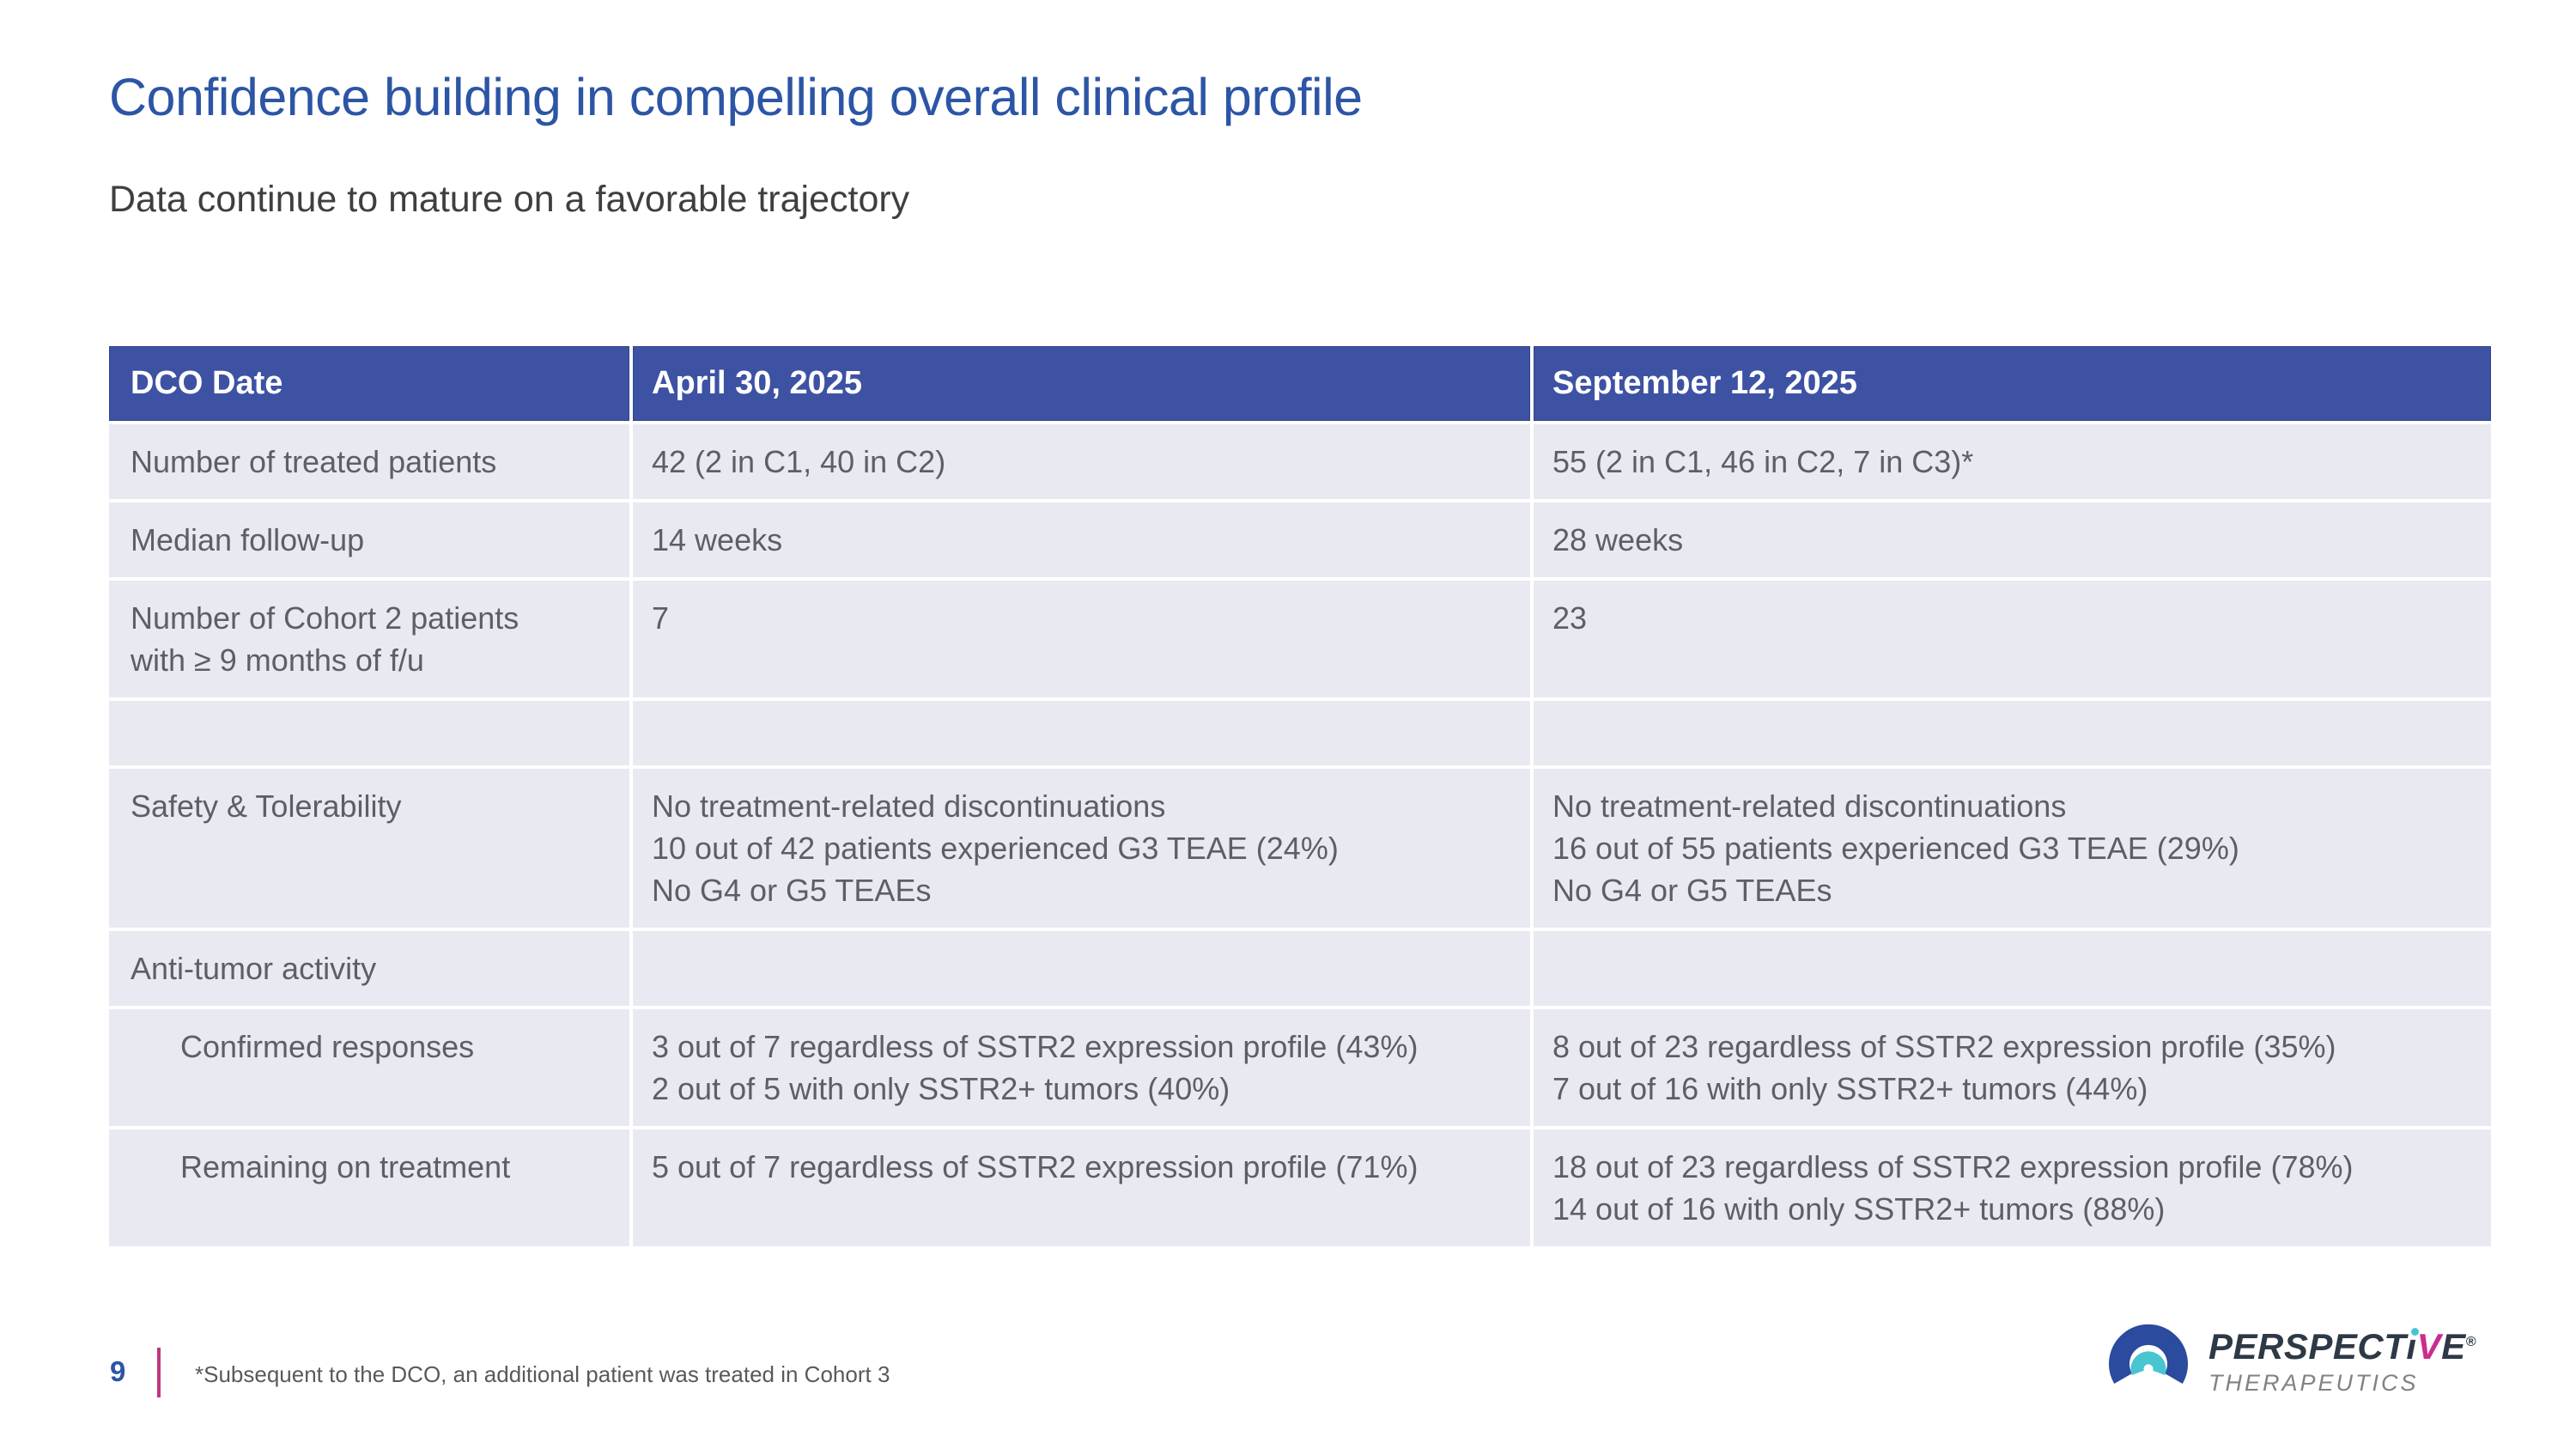  Describe the element at coordinates (1081, 461) in the screenshot. I see `row-value-april: 42 (2 in C1, 40 in C2)` at that location.